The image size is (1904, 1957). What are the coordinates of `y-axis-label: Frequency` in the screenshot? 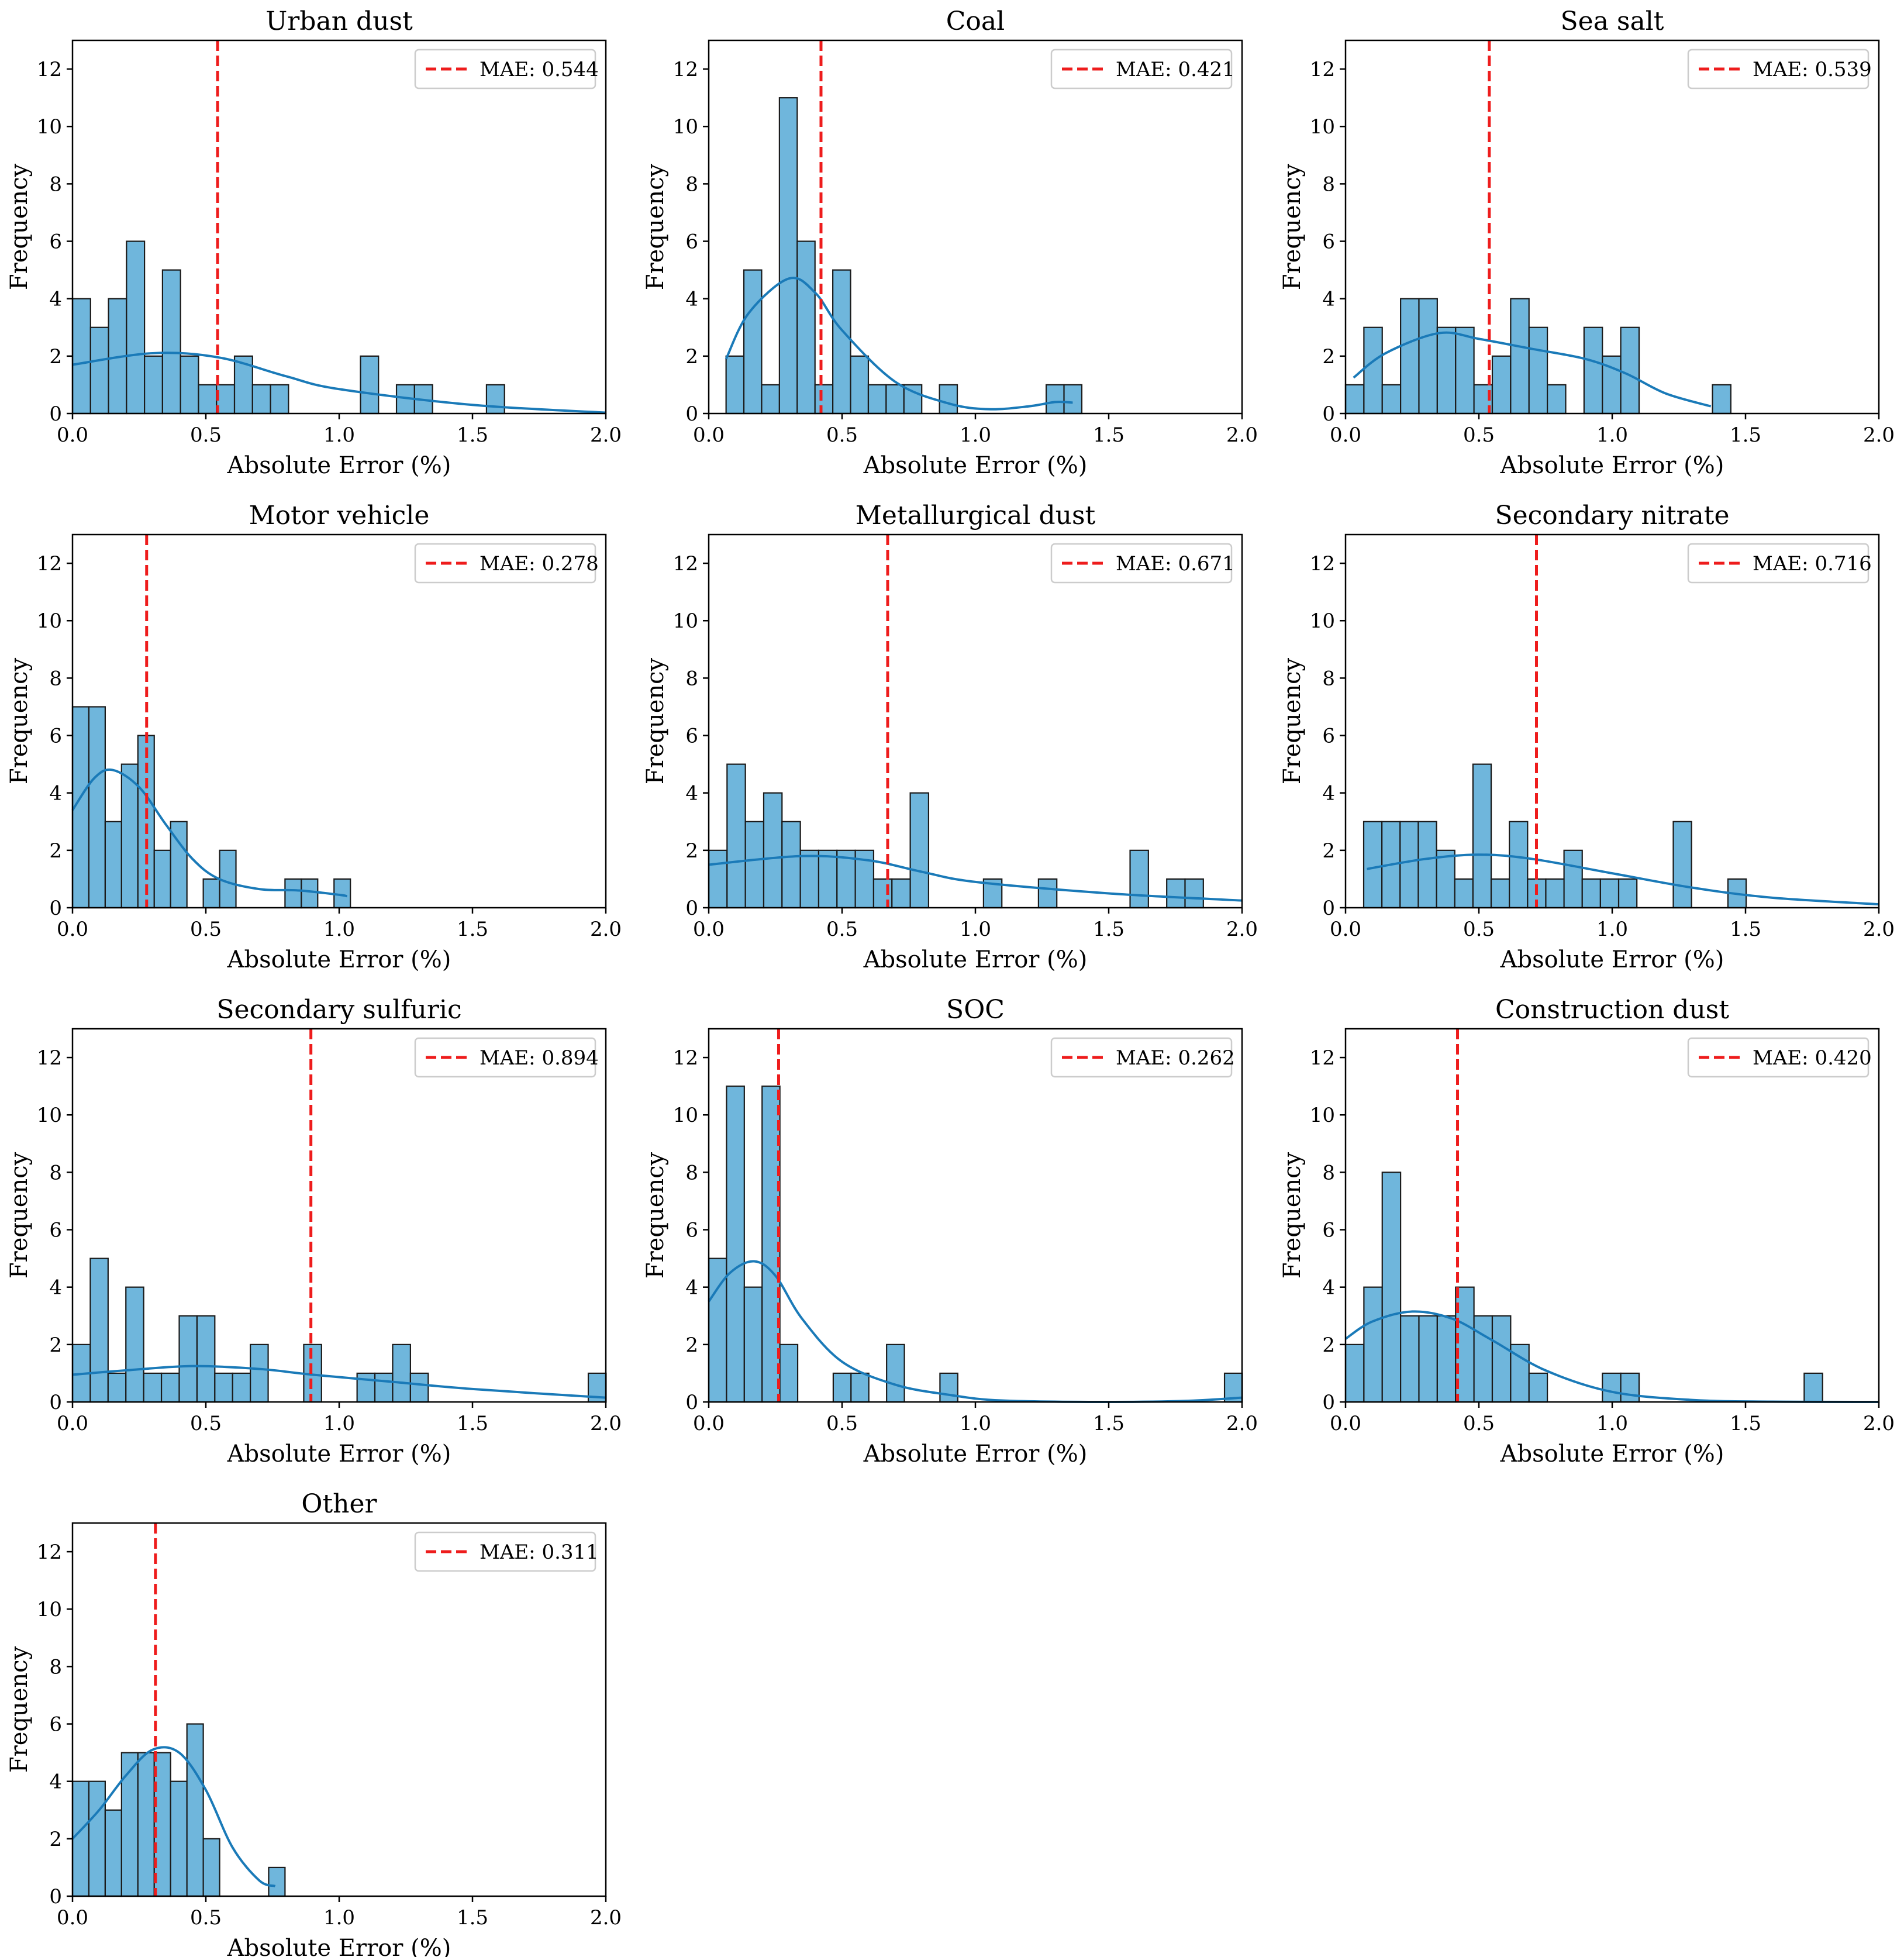 It's located at (19, 1710).